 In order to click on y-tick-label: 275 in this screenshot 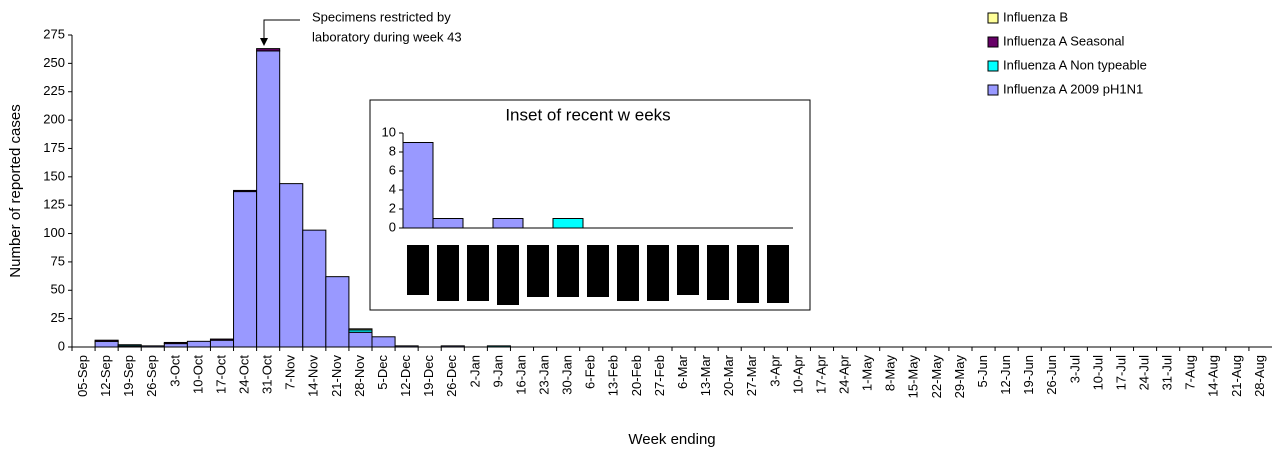, I will do `click(54, 33)`.